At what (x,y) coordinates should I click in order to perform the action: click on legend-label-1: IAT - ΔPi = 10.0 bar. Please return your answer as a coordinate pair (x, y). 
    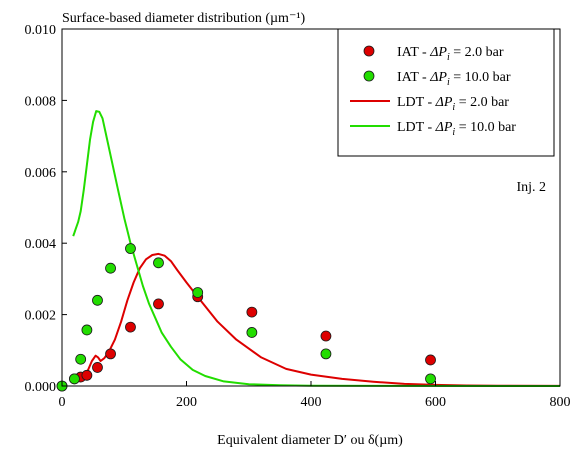
    Looking at the image, I should click on (454, 79).